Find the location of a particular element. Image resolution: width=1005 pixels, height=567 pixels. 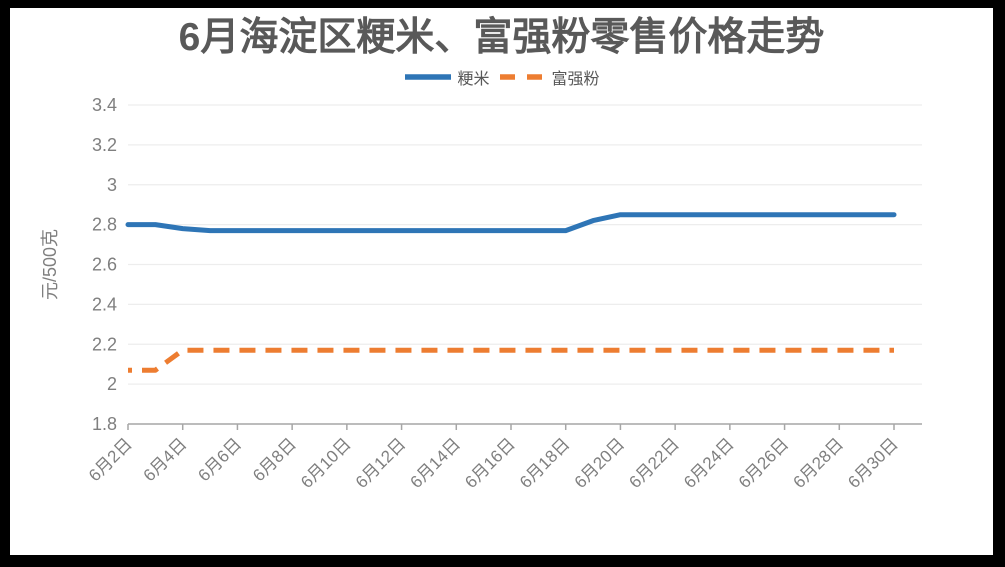

x-tick-label: 6月4日 is located at coordinates (165, 459).